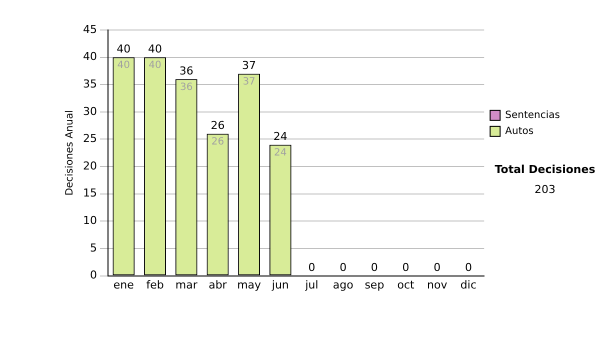 Image resolution: width=600 pixels, height=340 pixels. I want to click on total-label: 26, so click(217, 125).